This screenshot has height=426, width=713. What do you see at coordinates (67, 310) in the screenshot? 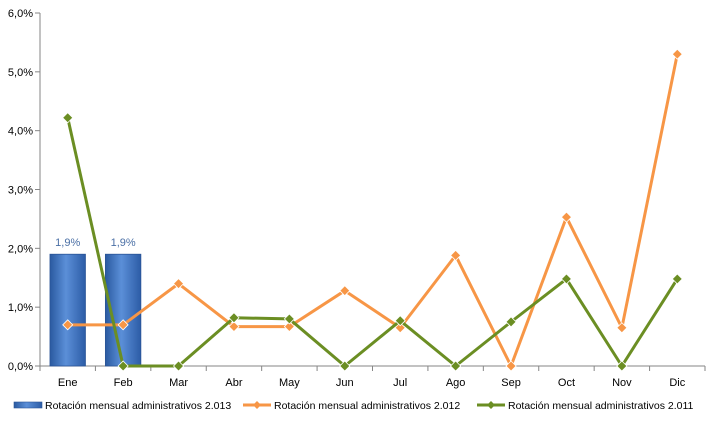
I see `bar` at bounding box center [67, 310].